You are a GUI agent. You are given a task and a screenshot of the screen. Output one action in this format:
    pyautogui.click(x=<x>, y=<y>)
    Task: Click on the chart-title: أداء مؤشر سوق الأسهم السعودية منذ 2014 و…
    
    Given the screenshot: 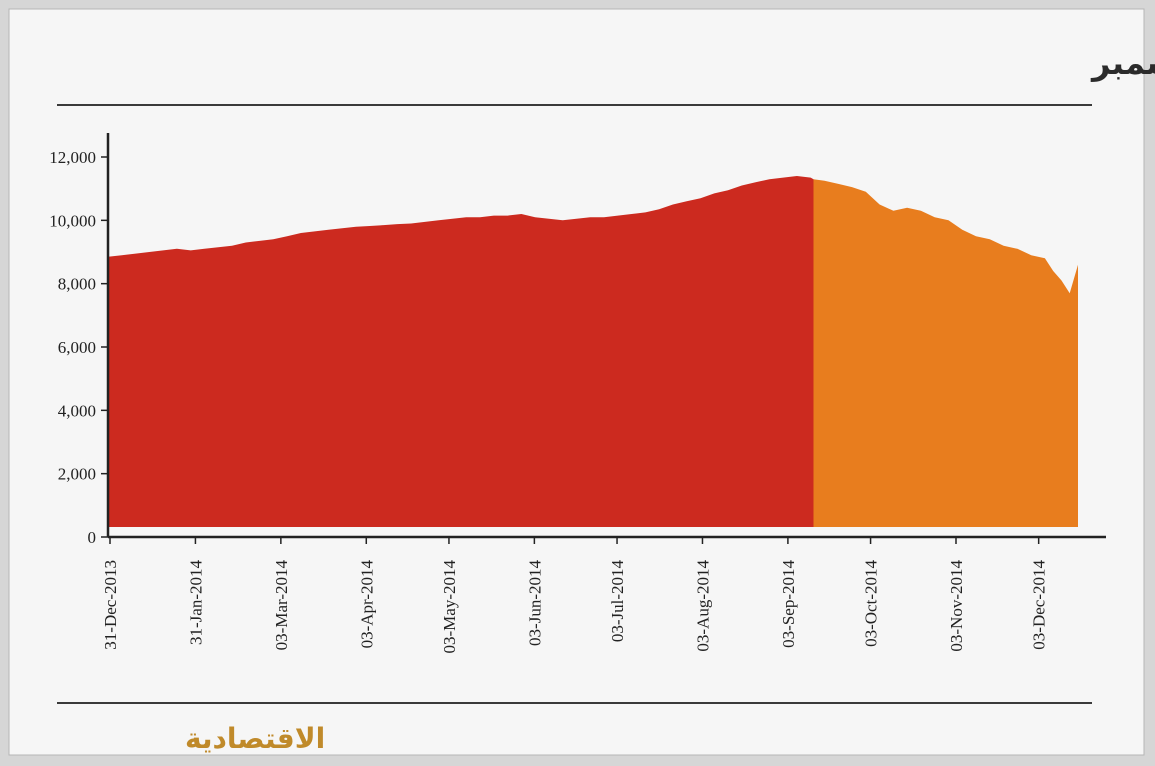 What is the action you would take?
    pyautogui.click(x=1122, y=62)
    